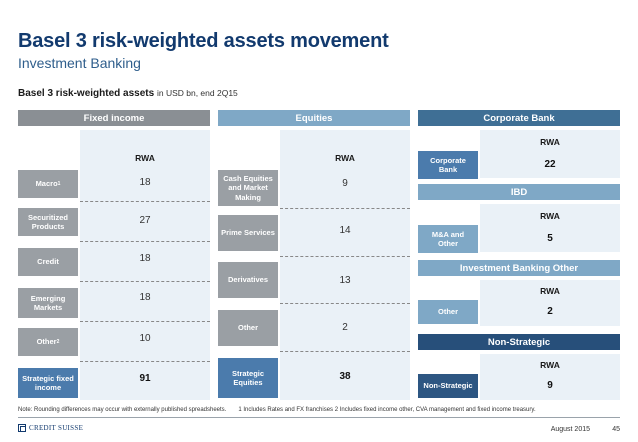  What do you see at coordinates (79, 63) in the screenshot?
I see `page-subtitle: Investment Banking` at bounding box center [79, 63].